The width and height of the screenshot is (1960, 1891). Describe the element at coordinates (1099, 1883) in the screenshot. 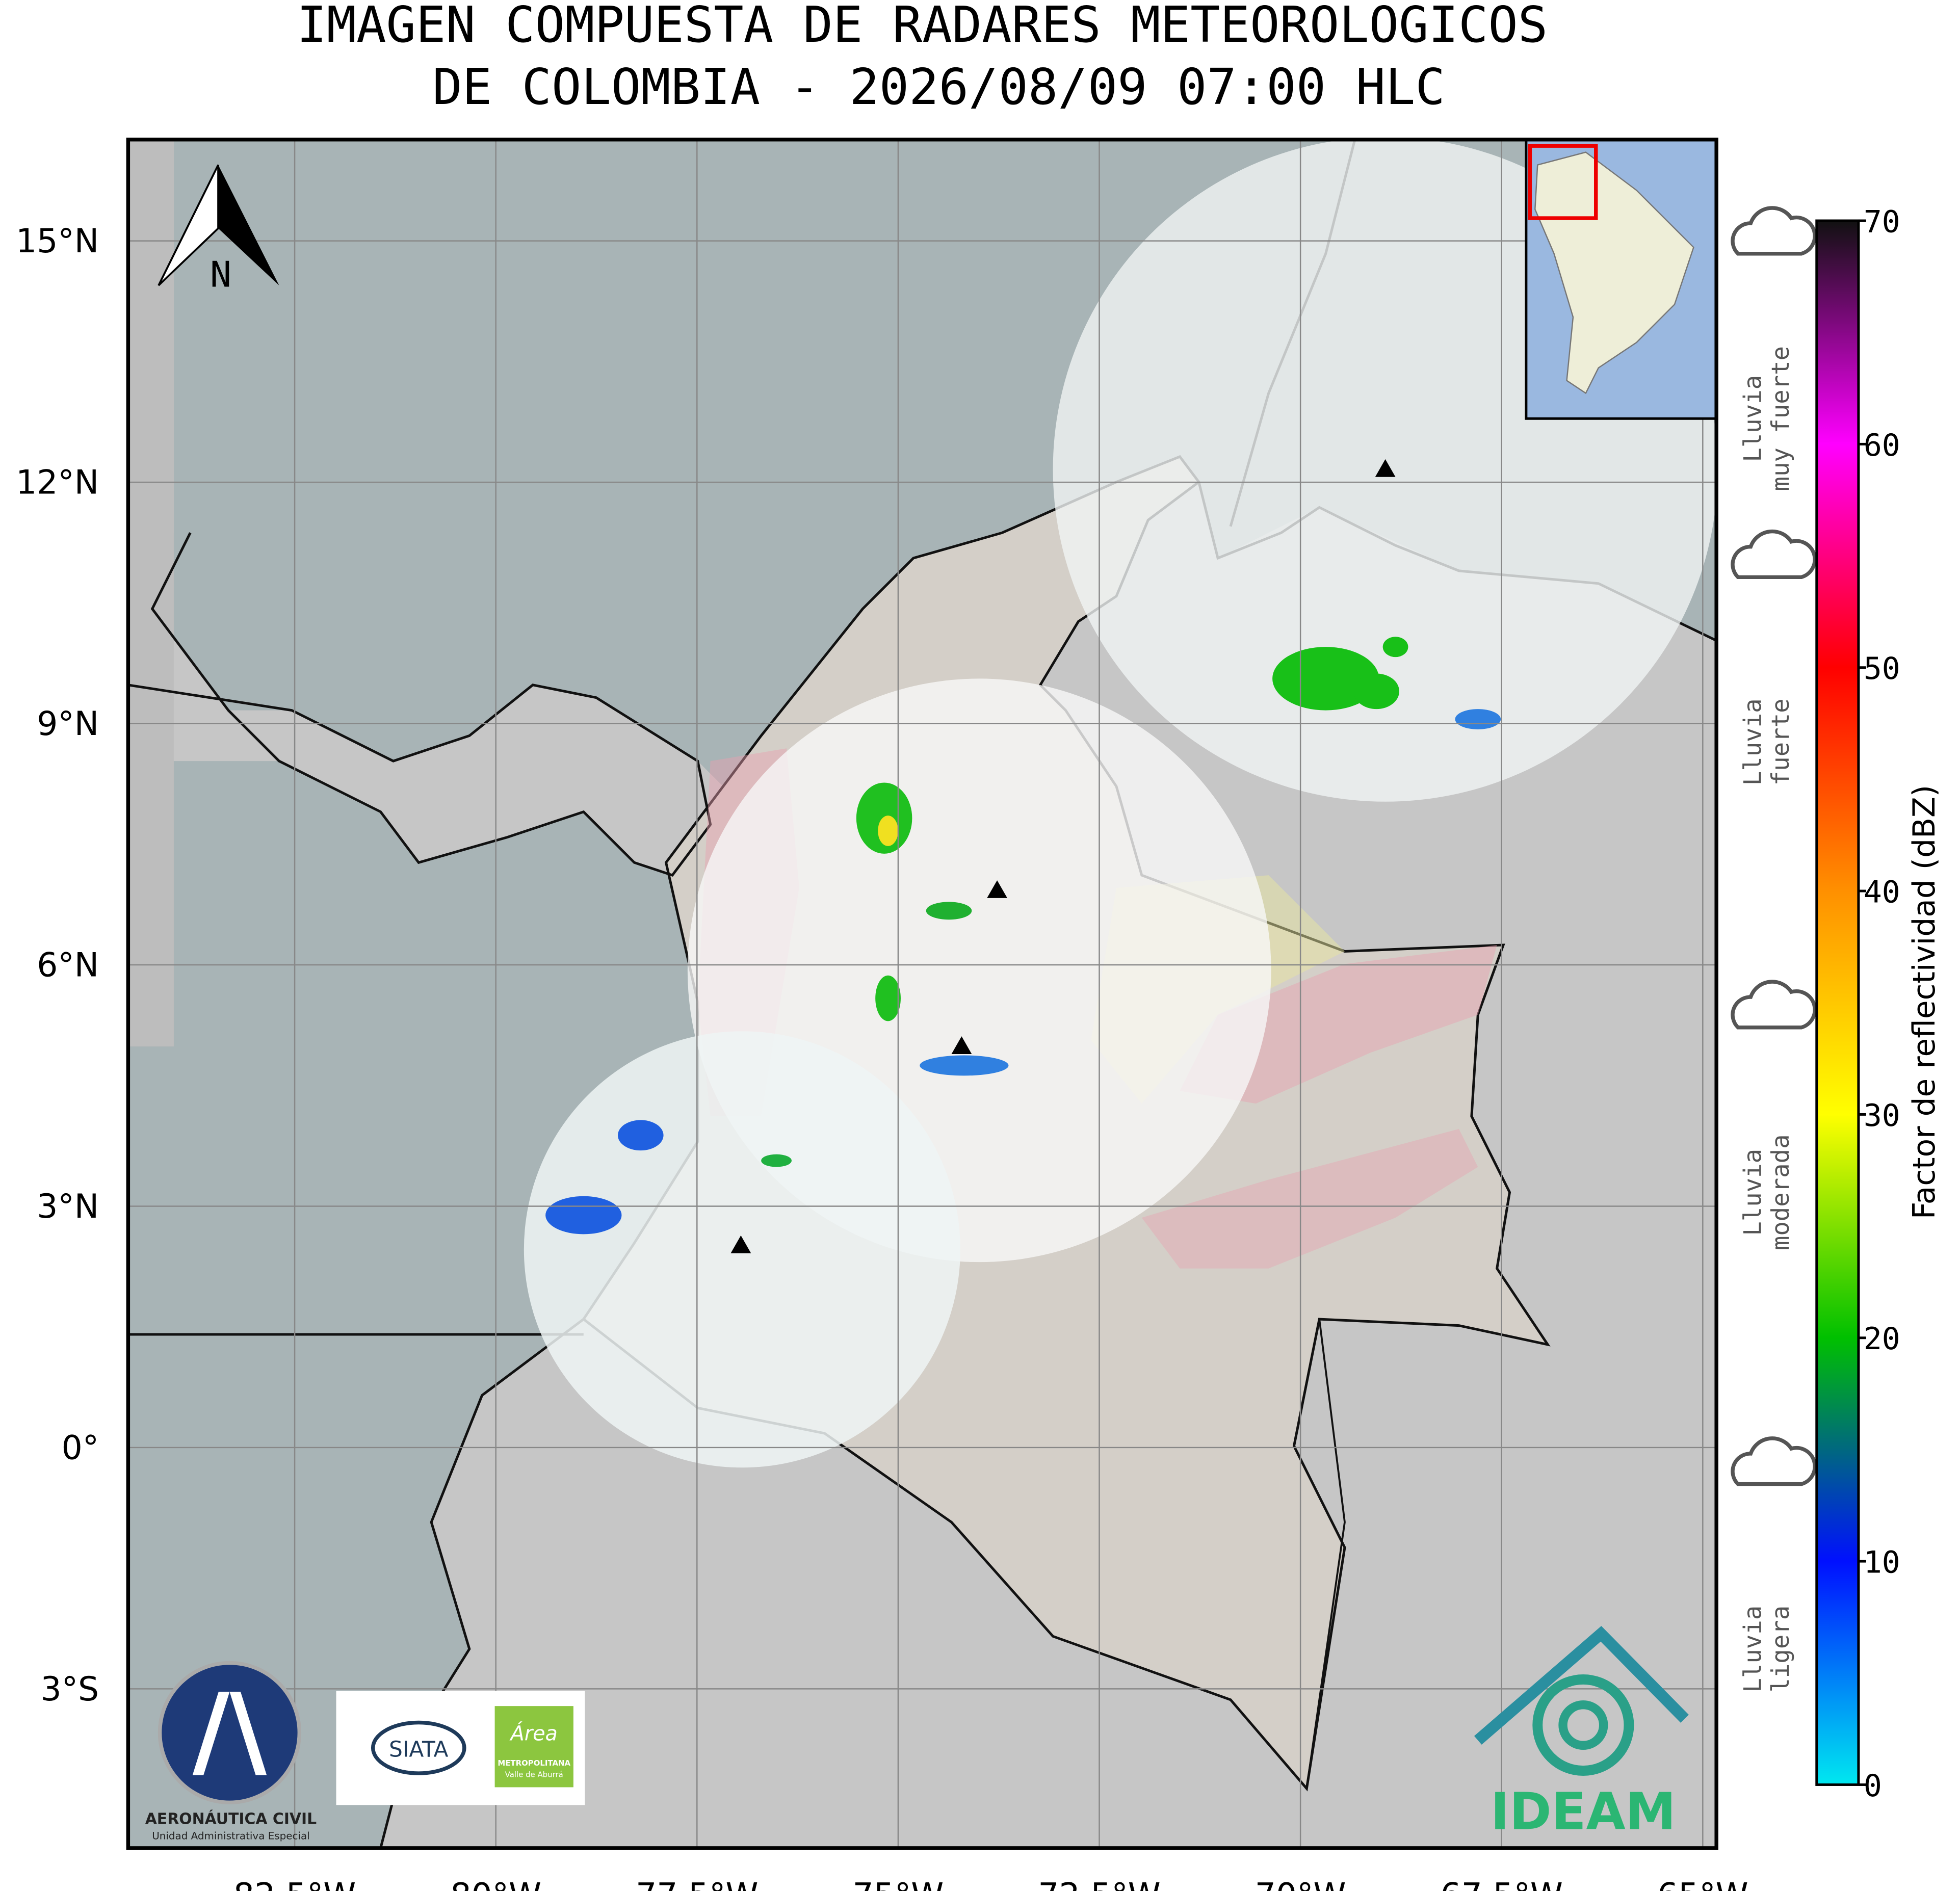

I see `lon-tick-label: 72.5°W` at that location.